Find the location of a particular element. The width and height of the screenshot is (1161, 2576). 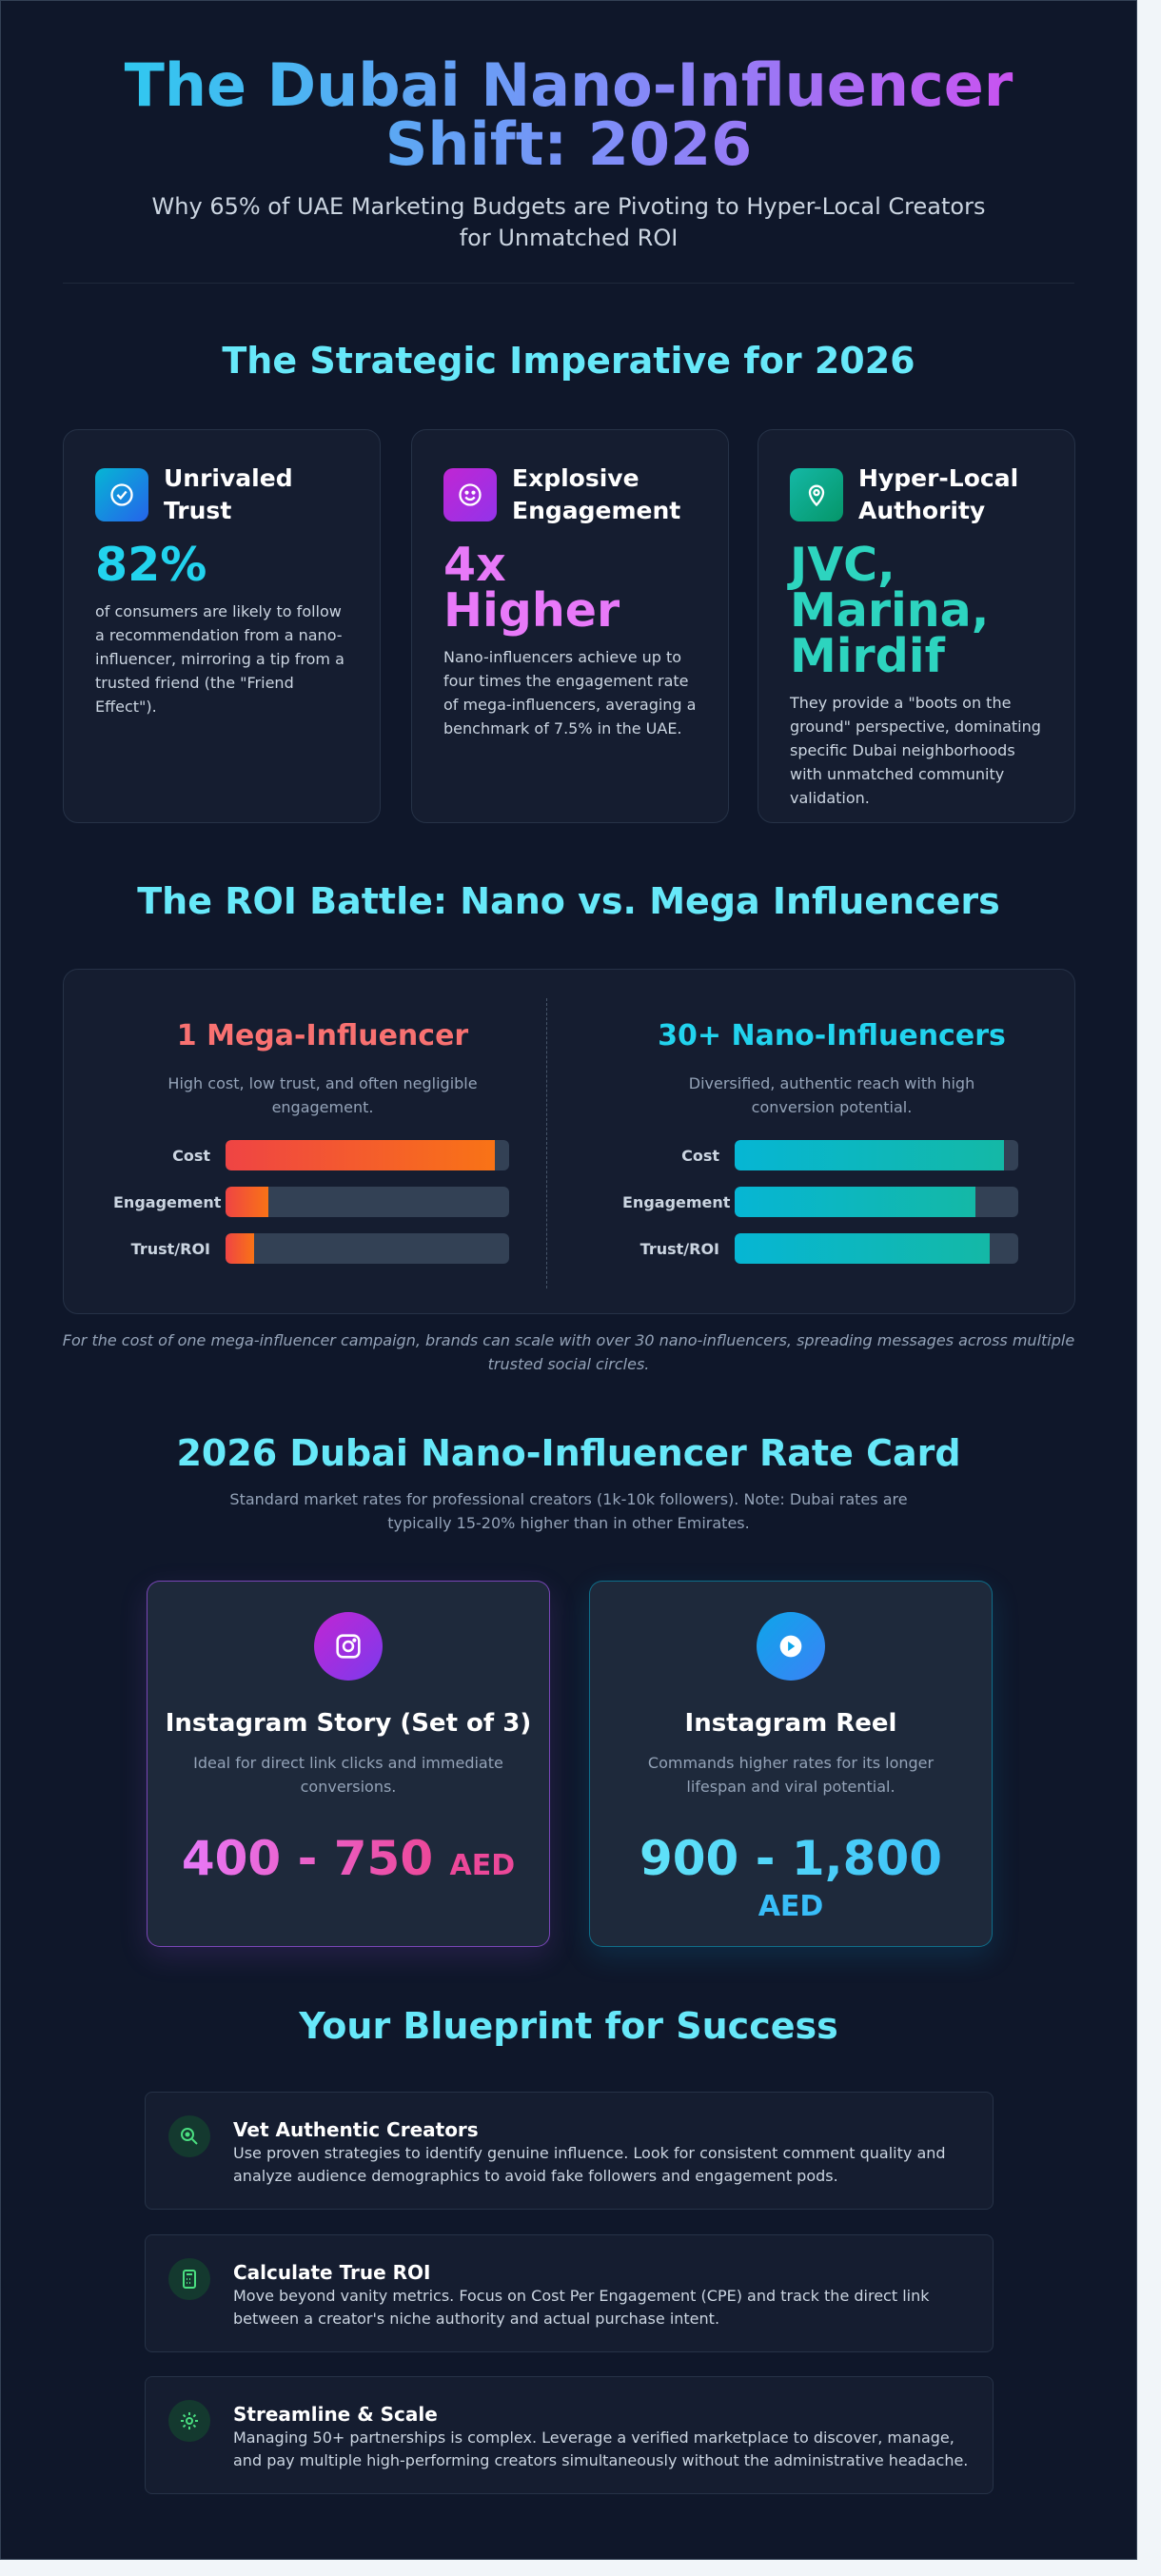

section-heading-imperative: The Strategic Imperative for 2026 is located at coordinates (568, 361).